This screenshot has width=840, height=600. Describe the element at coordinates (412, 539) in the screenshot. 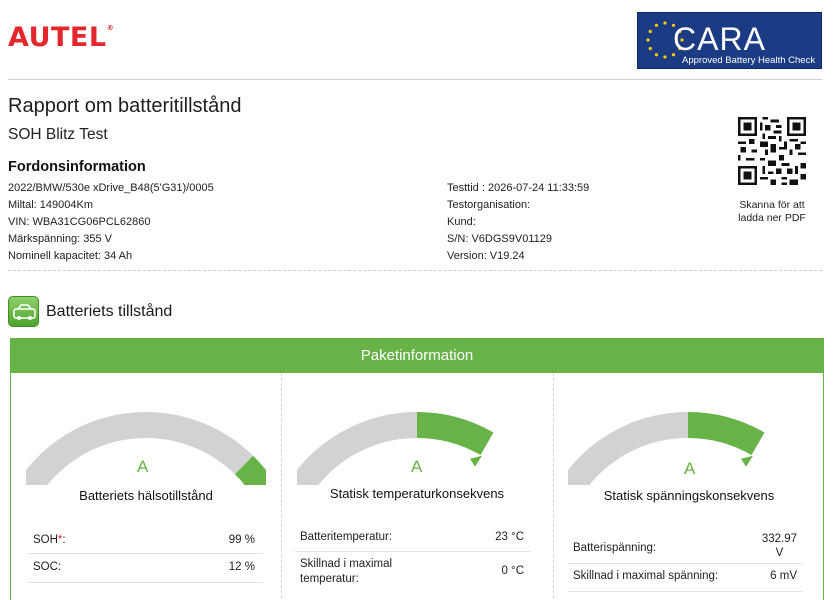

I see `battery-temperature-row: Batteritemperatur: 23 °C` at that location.